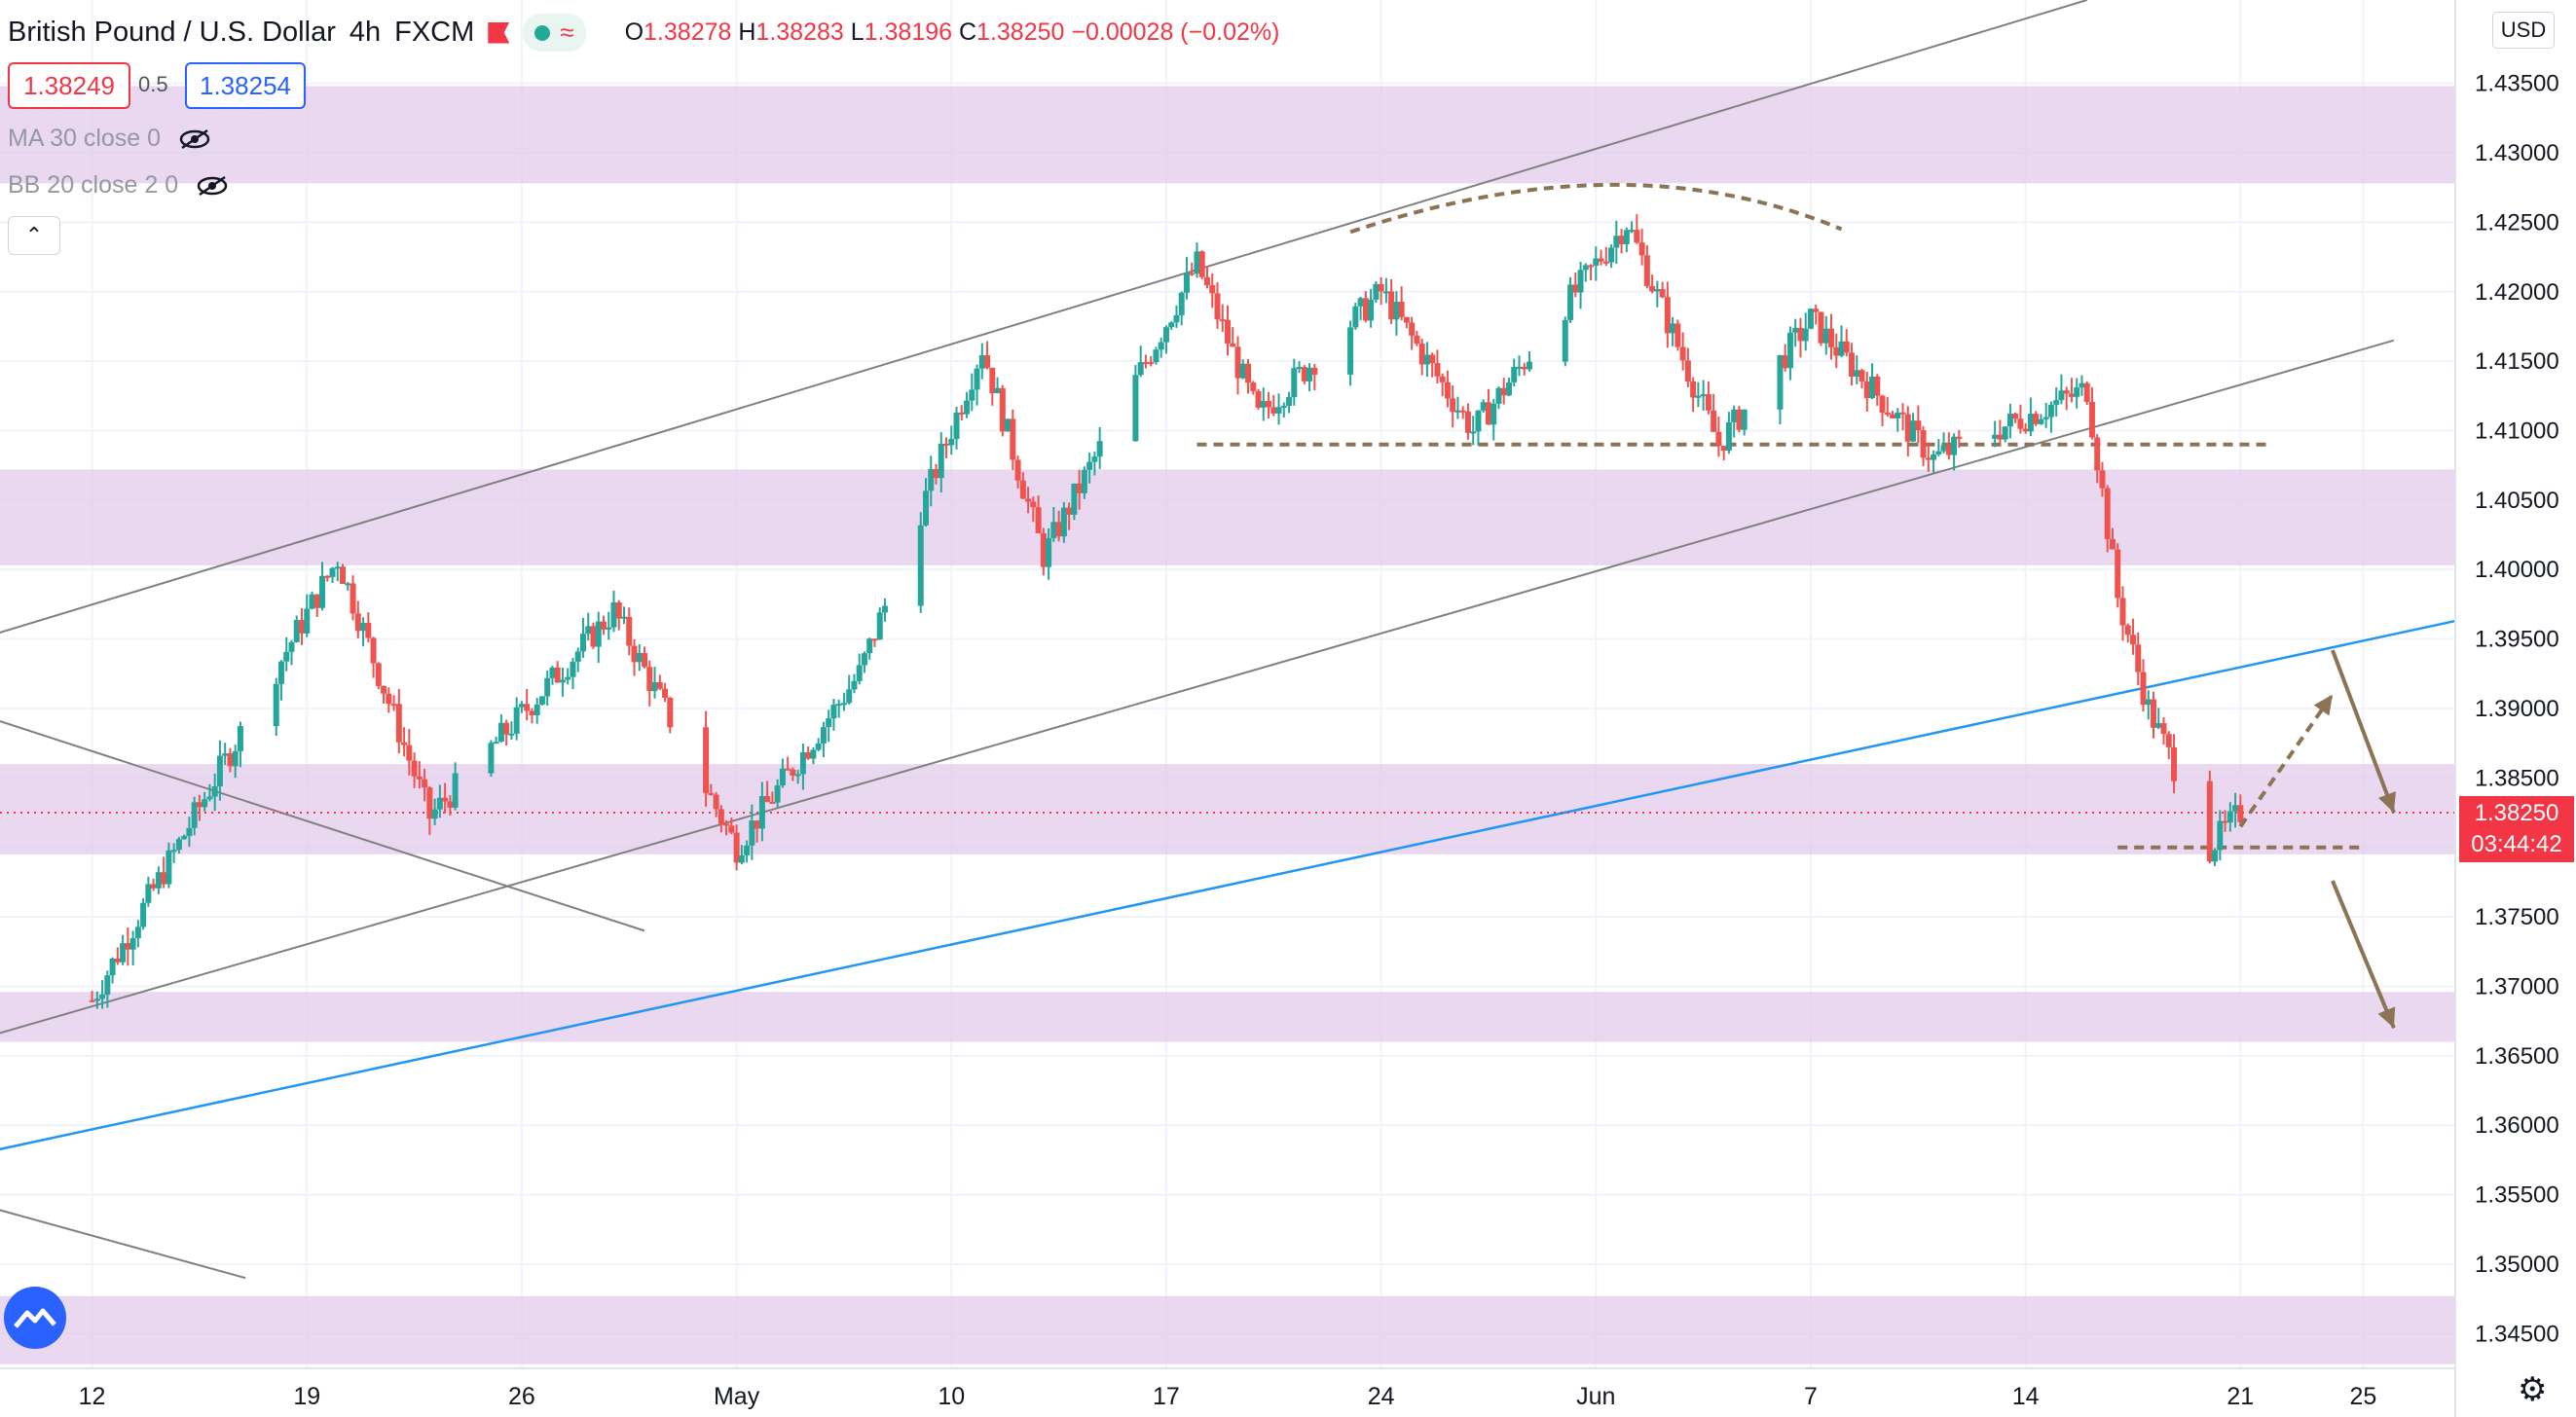 Image resolution: width=2576 pixels, height=1417 pixels. I want to click on indicator-bb: BB 20 close 2 0, so click(118, 185).